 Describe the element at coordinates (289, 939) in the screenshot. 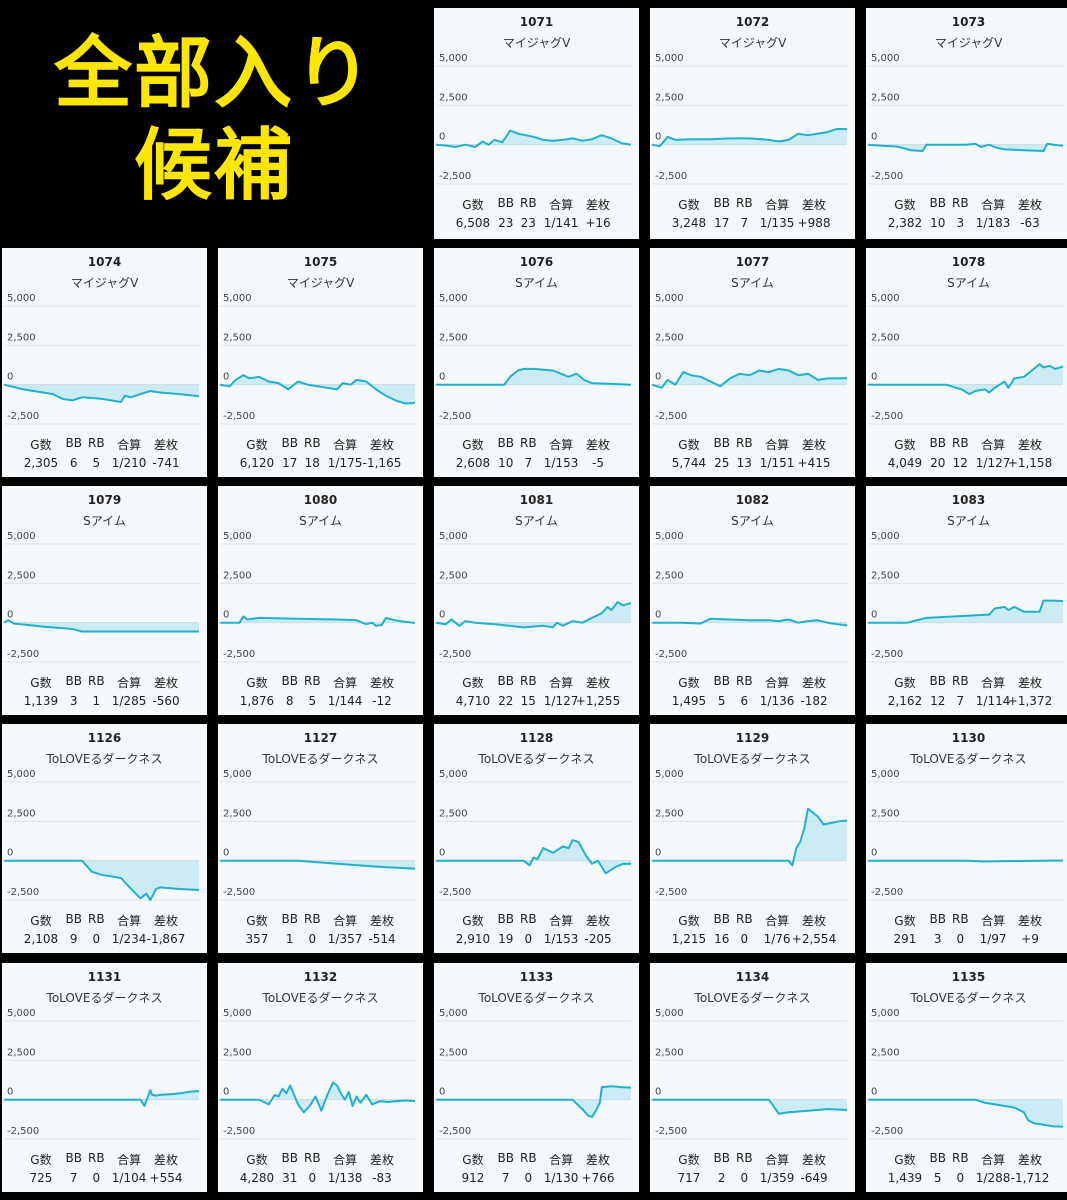

I see `stat-value-bb: 1` at that location.